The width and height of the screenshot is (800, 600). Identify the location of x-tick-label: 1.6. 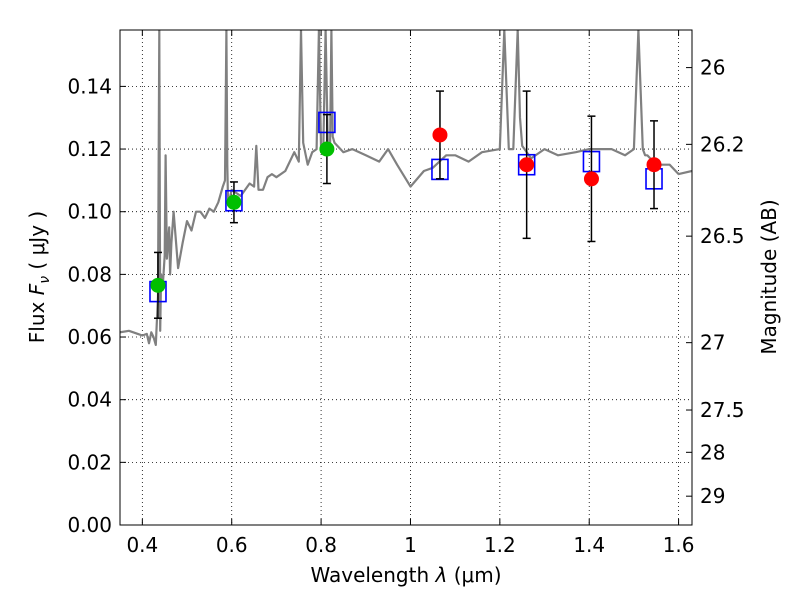
(679, 545).